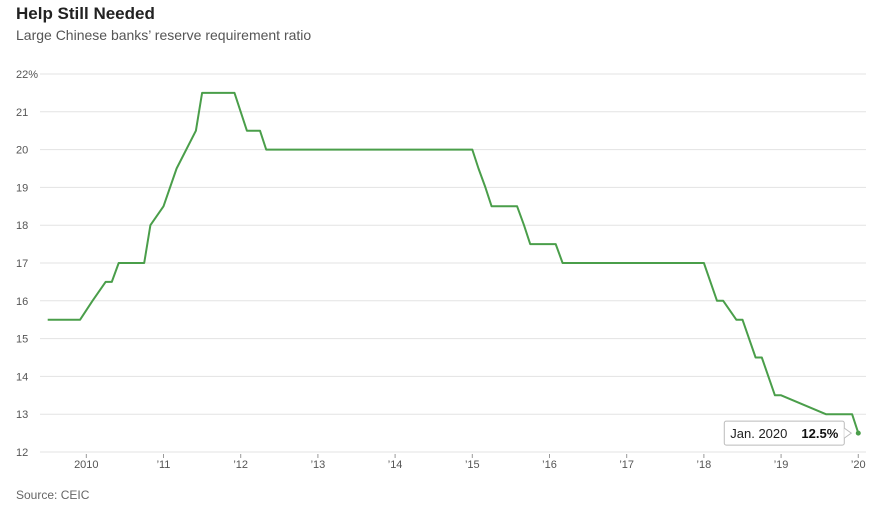  What do you see at coordinates (318, 465) in the screenshot?
I see `x-tick-label: ’13` at bounding box center [318, 465].